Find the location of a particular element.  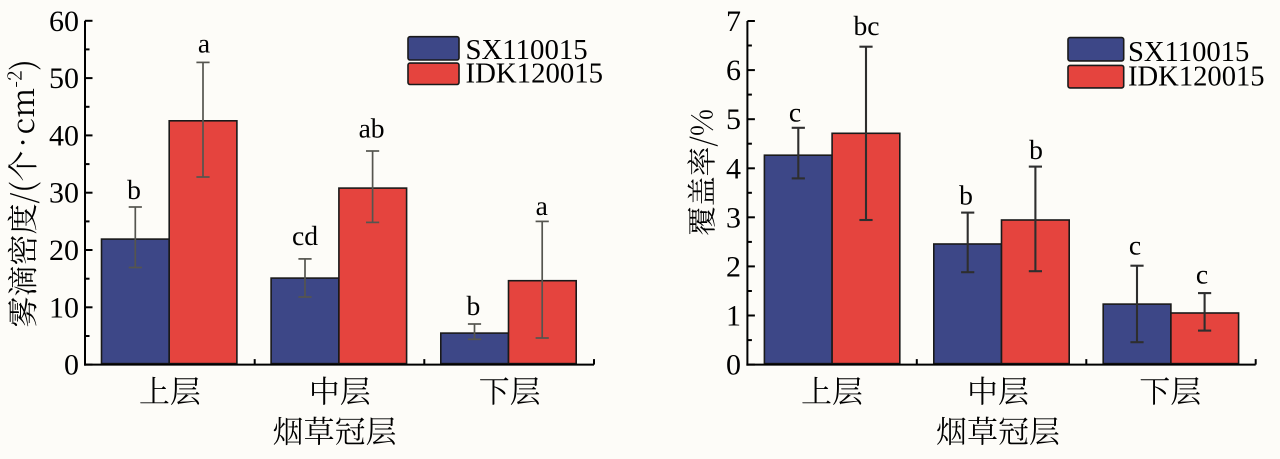

svg-text: bc is located at coordinates (866, 25).